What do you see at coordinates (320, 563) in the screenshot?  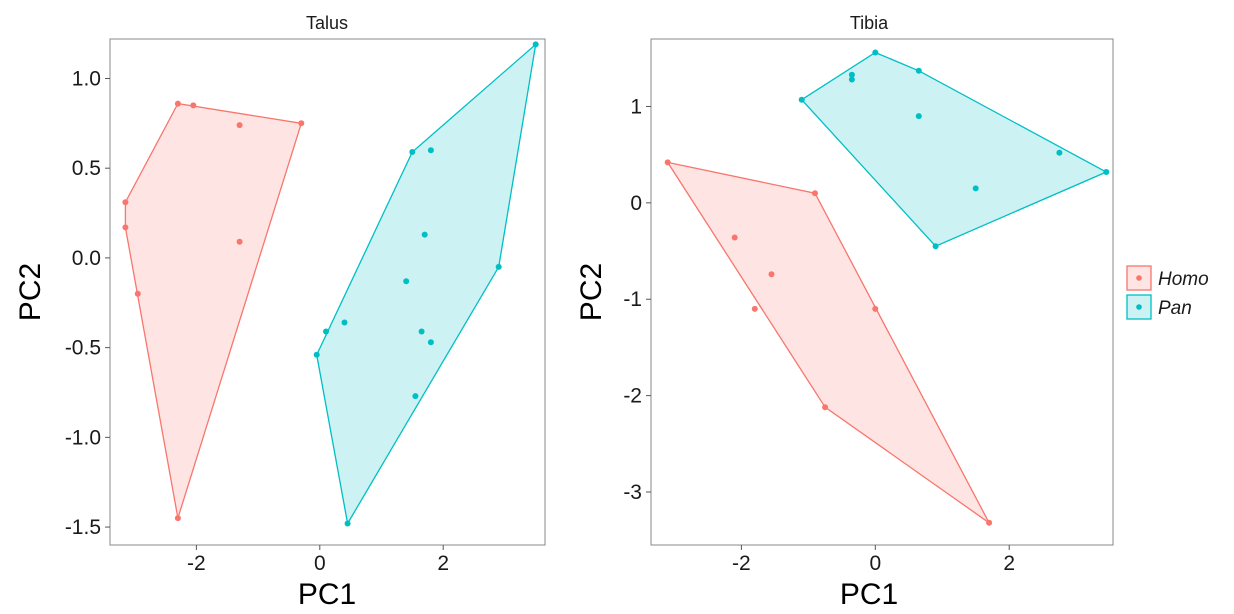 I see `talus-x-tick-label: 0` at bounding box center [320, 563].